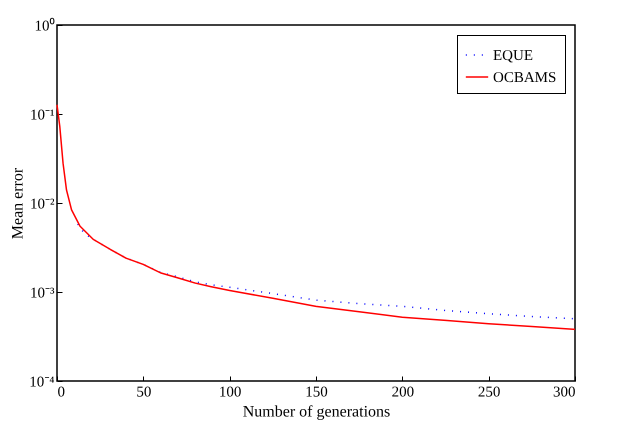 This screenshot has height=436, width=628. Describe the element at coordinates (17, 203) in the screenshot. I see `y-axis-title: Mean error` at that location.